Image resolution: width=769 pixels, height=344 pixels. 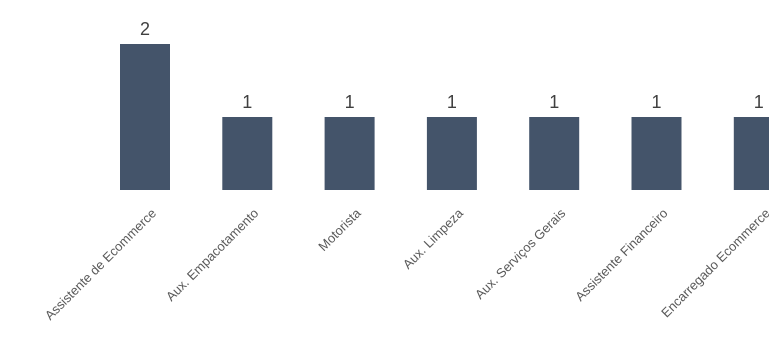 I want to click on category-label: Assistente de Ecommerce, so click(x=100, y=264).